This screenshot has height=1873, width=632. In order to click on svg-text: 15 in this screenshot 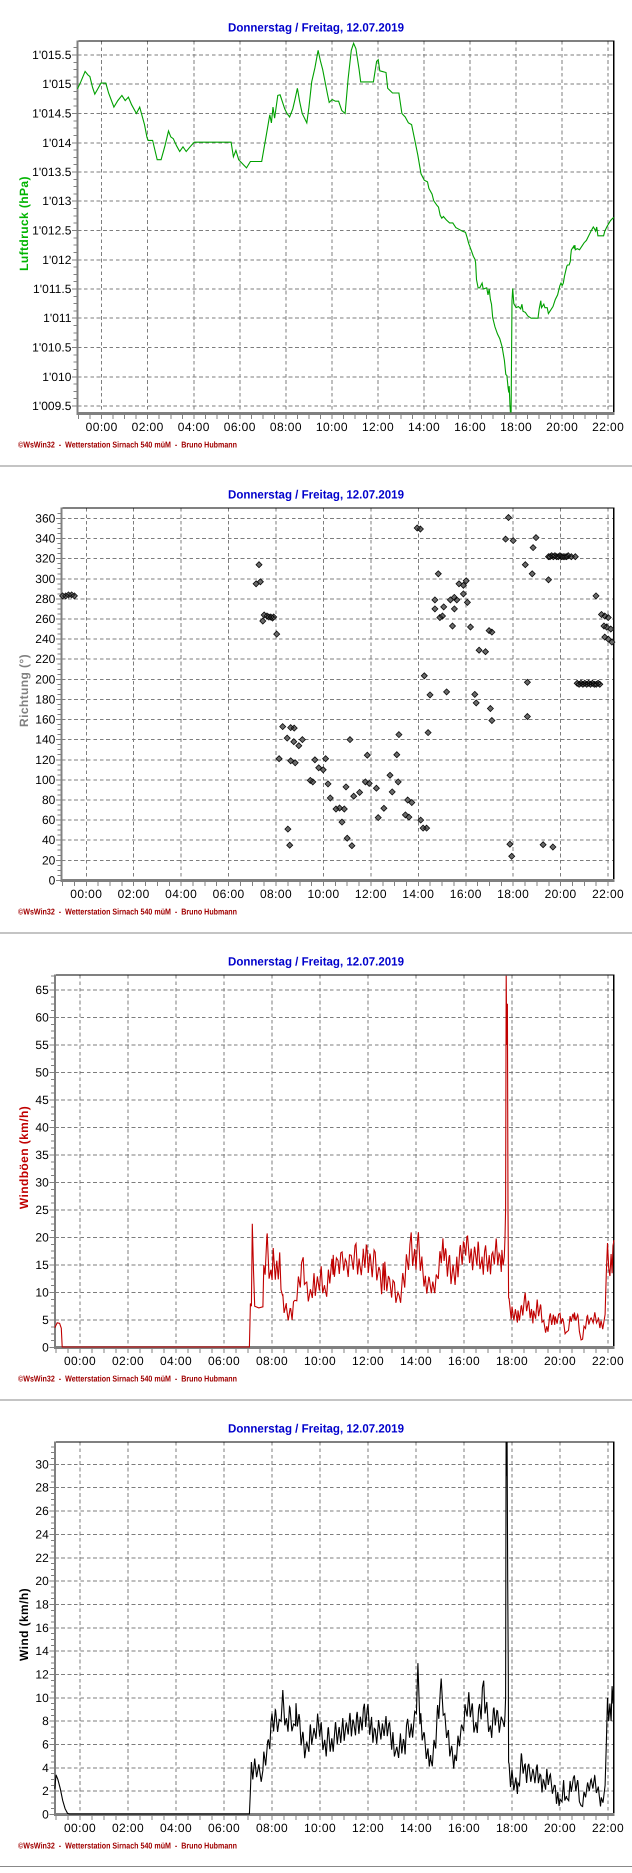, I will do `click(42, 1265)`.